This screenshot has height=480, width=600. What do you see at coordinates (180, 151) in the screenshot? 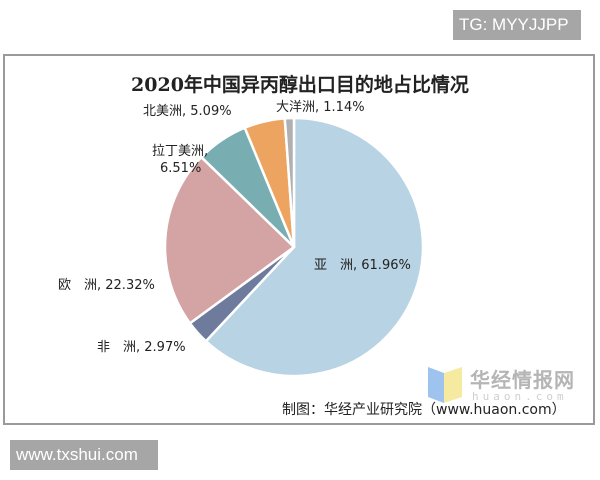
I see `label-latin-america-line1: 拉丁美洲,` at bounding box center [180, 151].